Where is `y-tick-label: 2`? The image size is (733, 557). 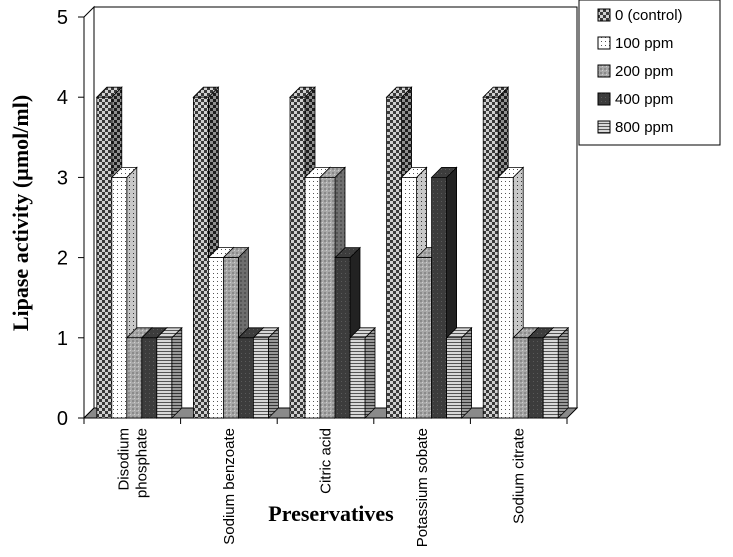 y-tick-label: 2 is located at coordinates (62, 259).